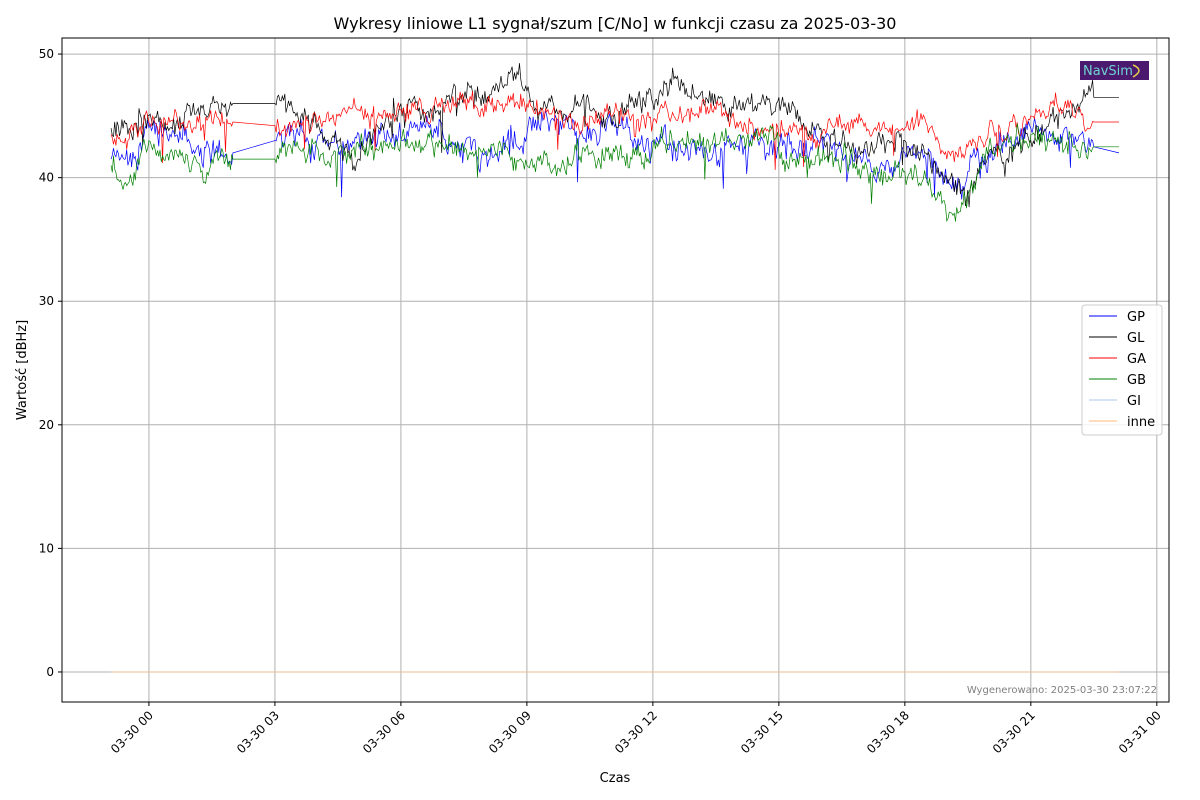  What do you see at coordinates (762, 732) in the screenshot?
I see `x-tick-label: 03-30 15` at bounding box center [762, 732].